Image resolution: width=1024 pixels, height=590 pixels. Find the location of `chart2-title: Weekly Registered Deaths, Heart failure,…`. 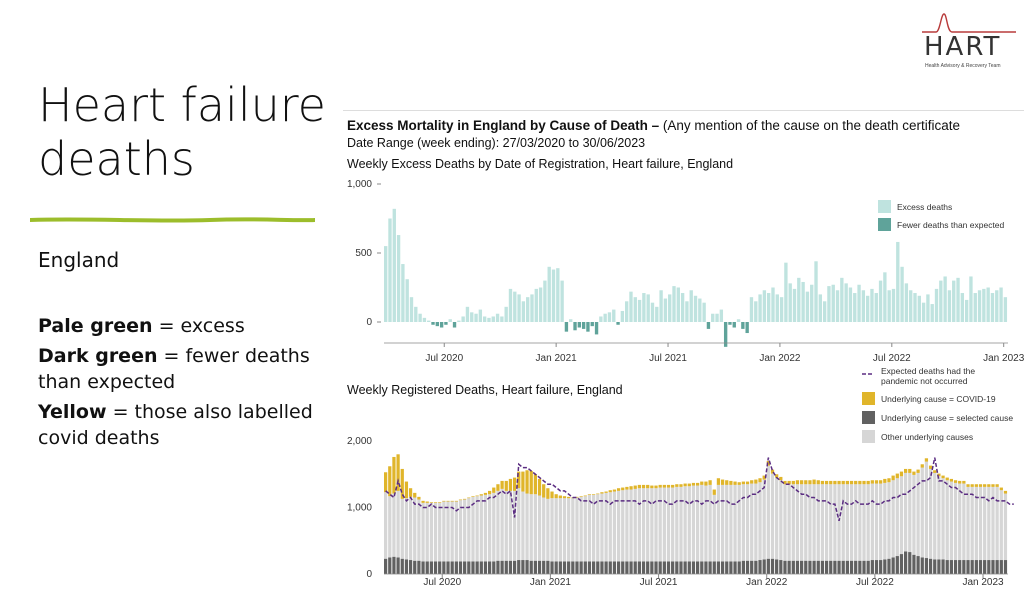

chart2-title: Weekly Registered Deaths, Heart failure,… is located at coordinates (485, 390).